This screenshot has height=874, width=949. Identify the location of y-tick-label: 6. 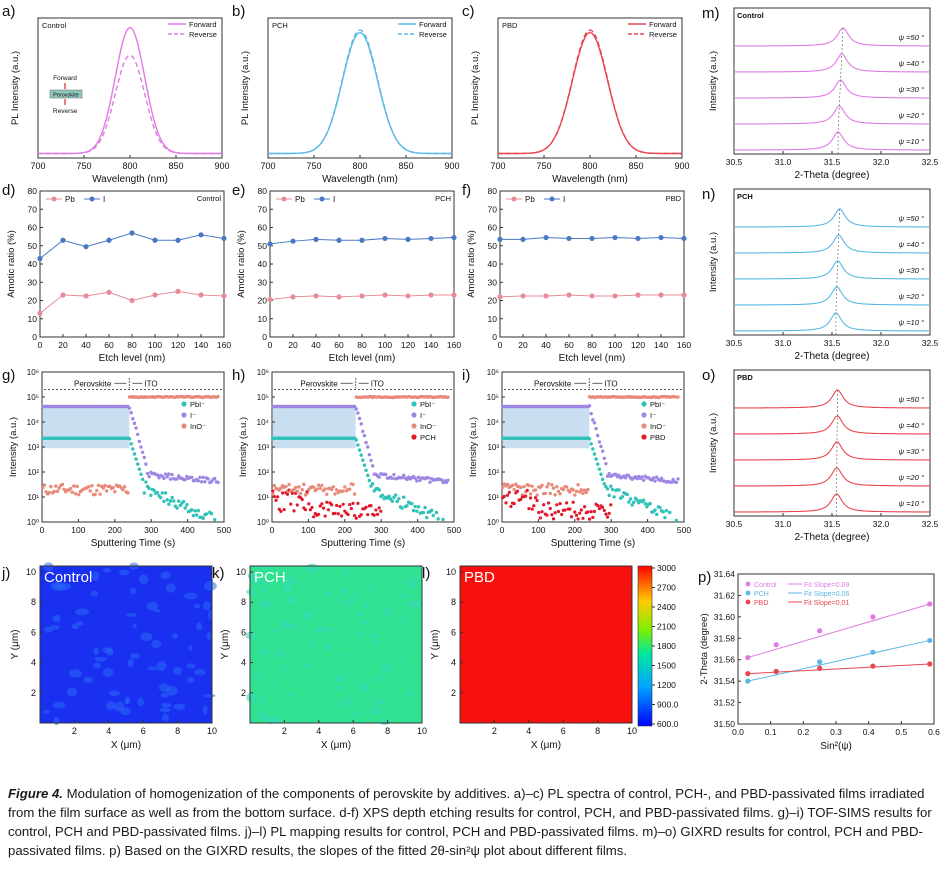
(33, 632).